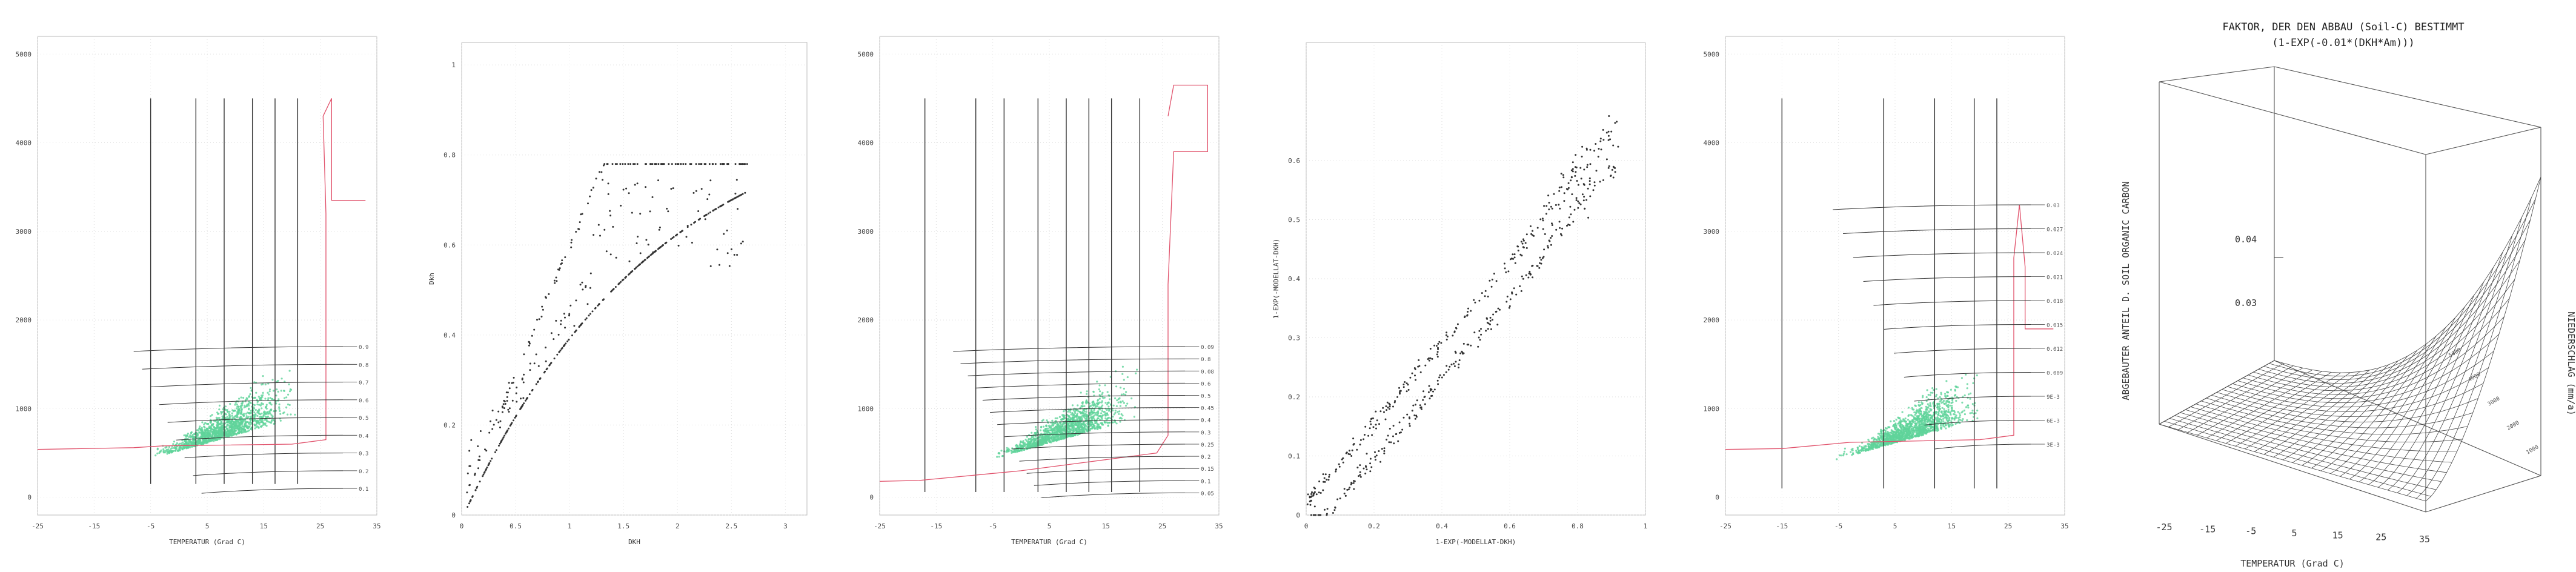 This screenshot has height=572, width=2576. Describe the element at coordinates (1712, 232) in the screenshot. I see `y-tick-label: 3000` at that location.